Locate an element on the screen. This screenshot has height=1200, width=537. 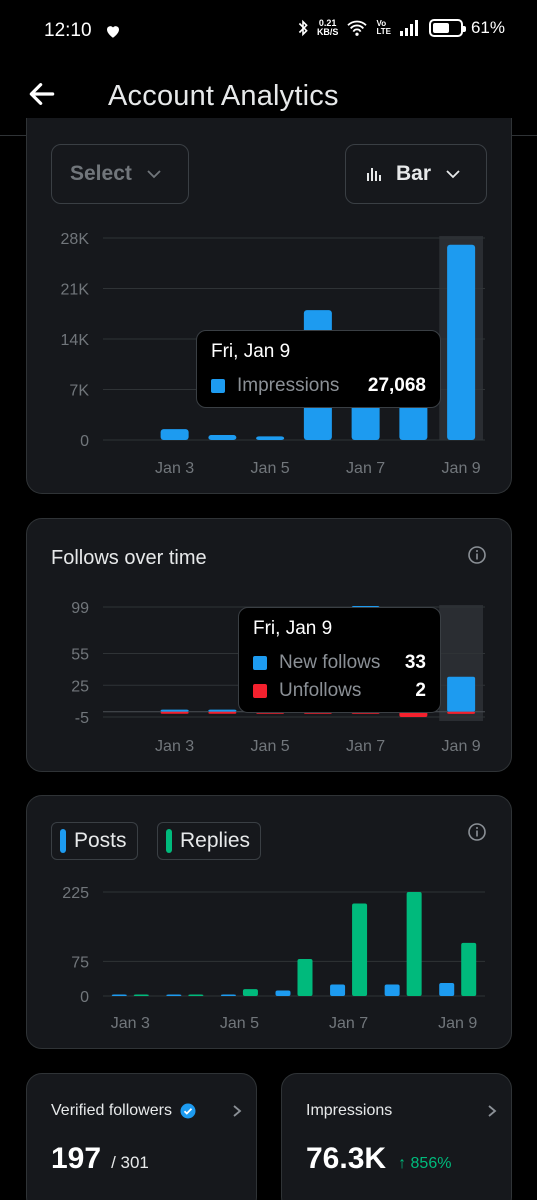
follows-title: Follows over time is located at coordinates (129, 558).